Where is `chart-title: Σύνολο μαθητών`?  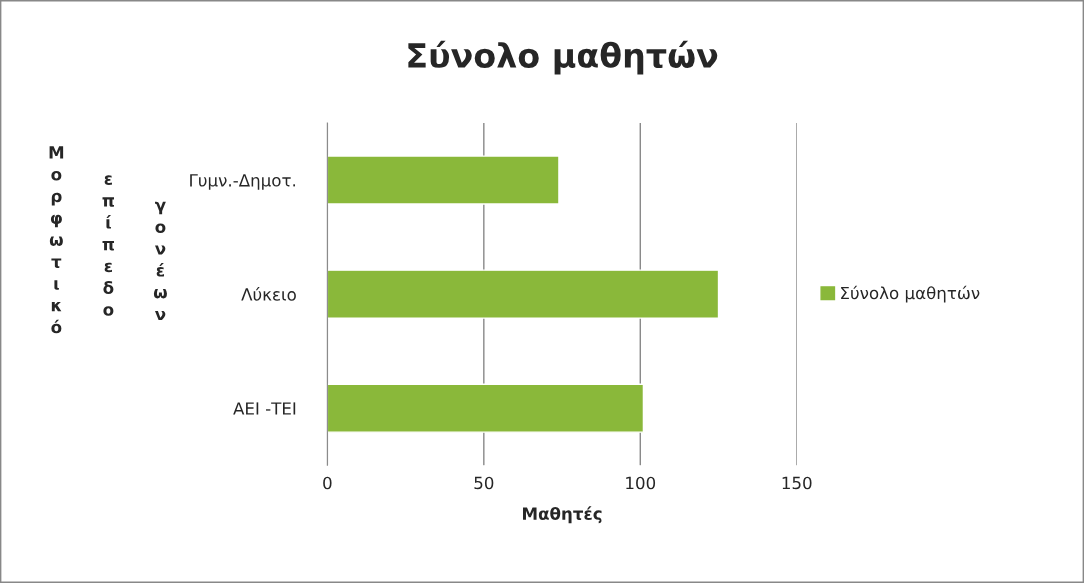
chart-title: Σύνολο μαθητών is located at coordinates (563, 57).